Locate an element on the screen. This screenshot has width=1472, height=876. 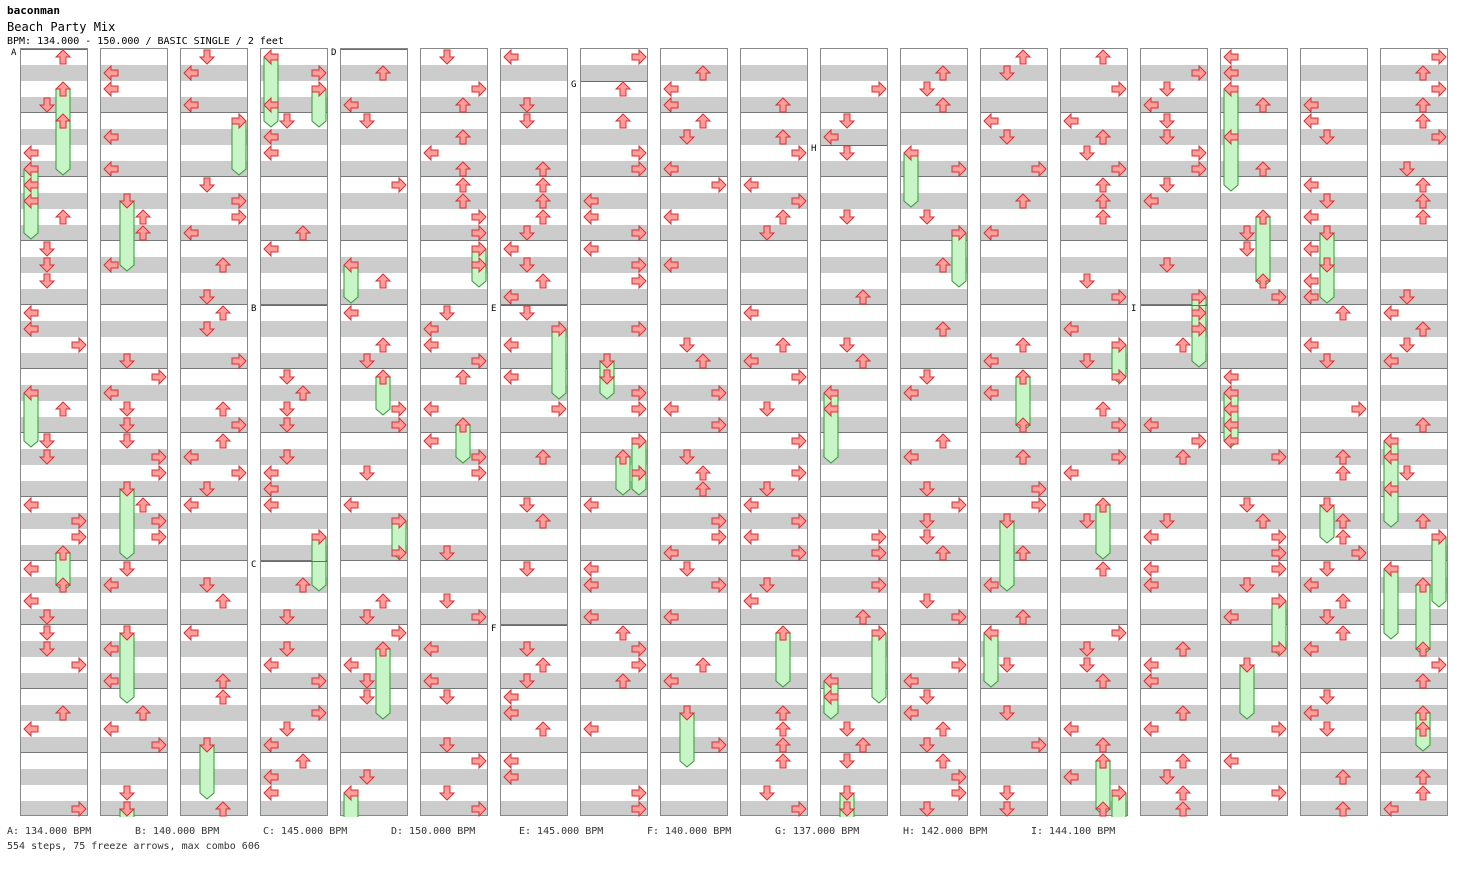
bpm-change-letter: H is located at coordinates (814, 149).